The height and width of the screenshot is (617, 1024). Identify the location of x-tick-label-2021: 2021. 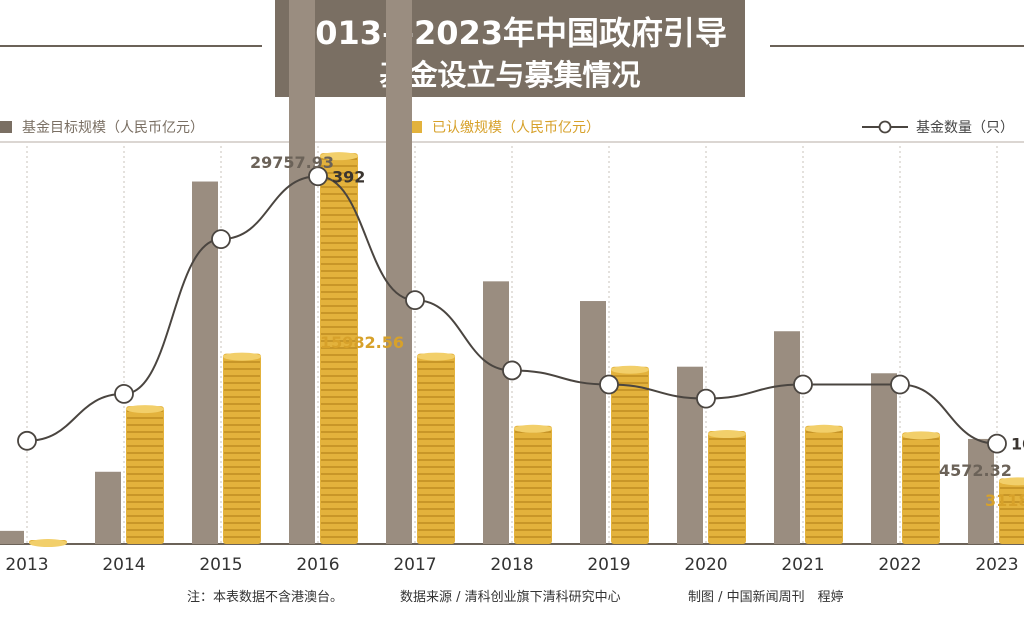
(802, 565).